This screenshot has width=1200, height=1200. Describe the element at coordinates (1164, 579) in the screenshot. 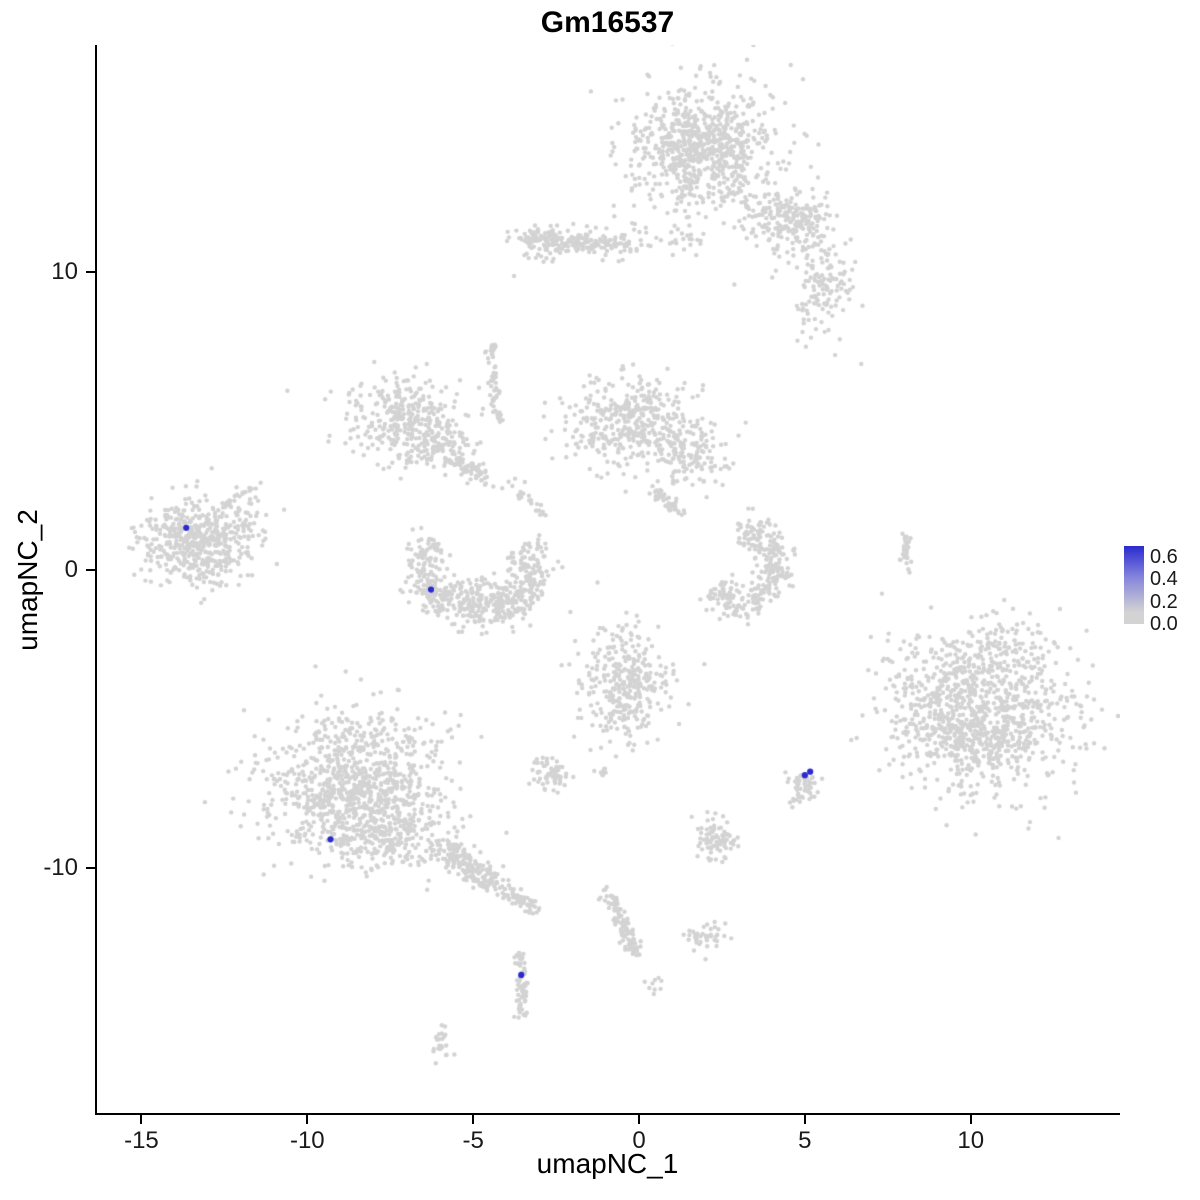

I see `legend-label: 0.4` at that location.